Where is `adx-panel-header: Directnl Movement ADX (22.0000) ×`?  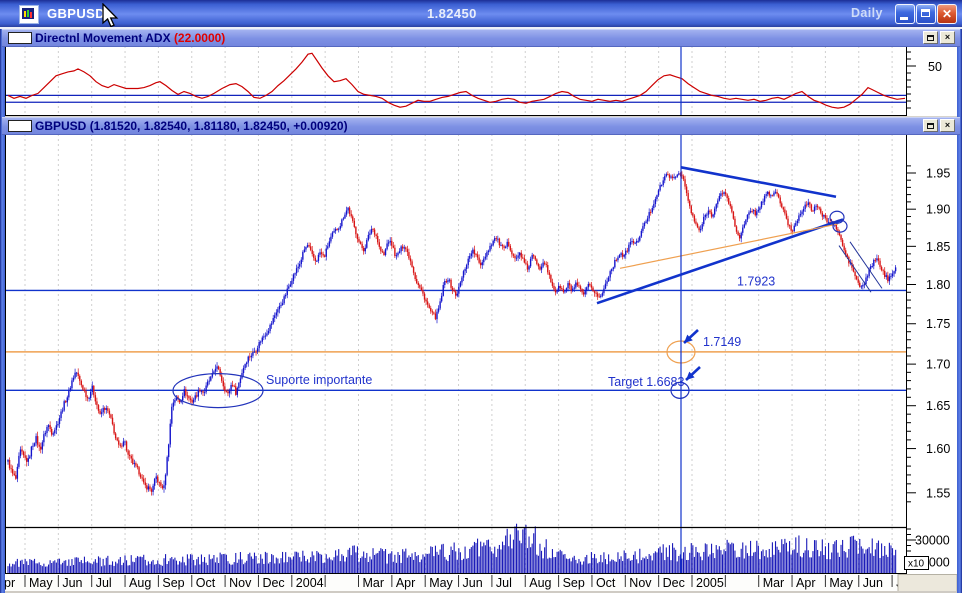
adx-panel-header: Directnl Movement ADX (22.0000) × is located at coordinates (481, 38).